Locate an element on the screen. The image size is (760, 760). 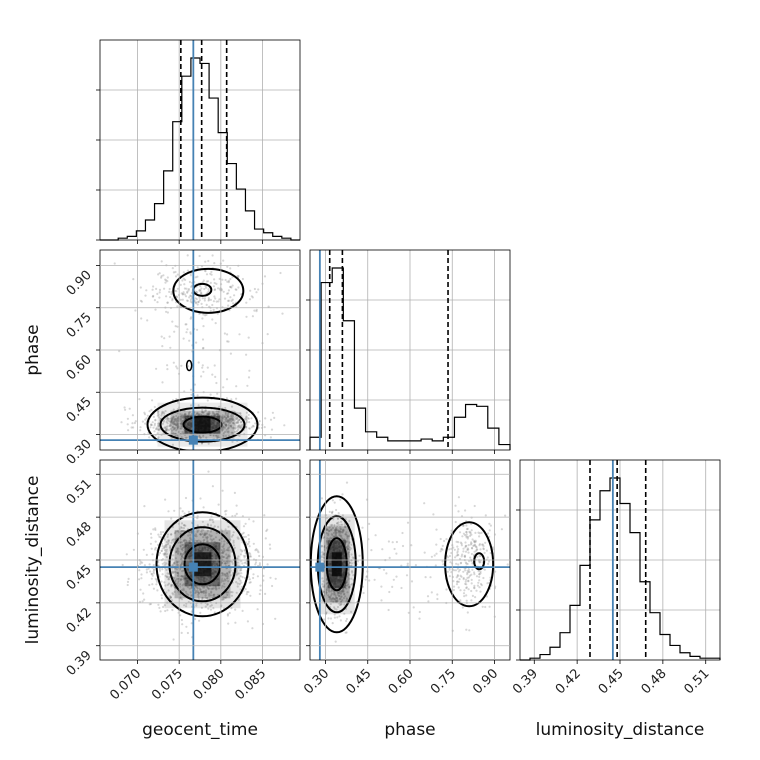
y-tick-label: 0.90 is located at coordinates (79, 283).